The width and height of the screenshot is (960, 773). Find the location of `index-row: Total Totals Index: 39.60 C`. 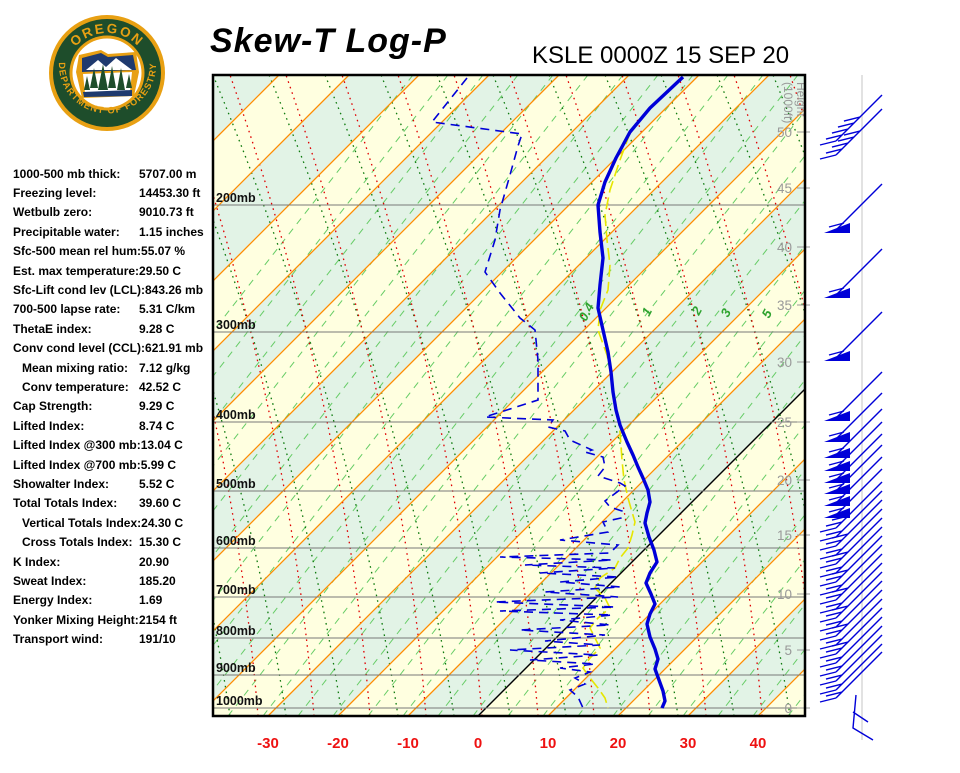

index-row: Total Totals Index: 39.60 C is located at coordinates (113, 503).